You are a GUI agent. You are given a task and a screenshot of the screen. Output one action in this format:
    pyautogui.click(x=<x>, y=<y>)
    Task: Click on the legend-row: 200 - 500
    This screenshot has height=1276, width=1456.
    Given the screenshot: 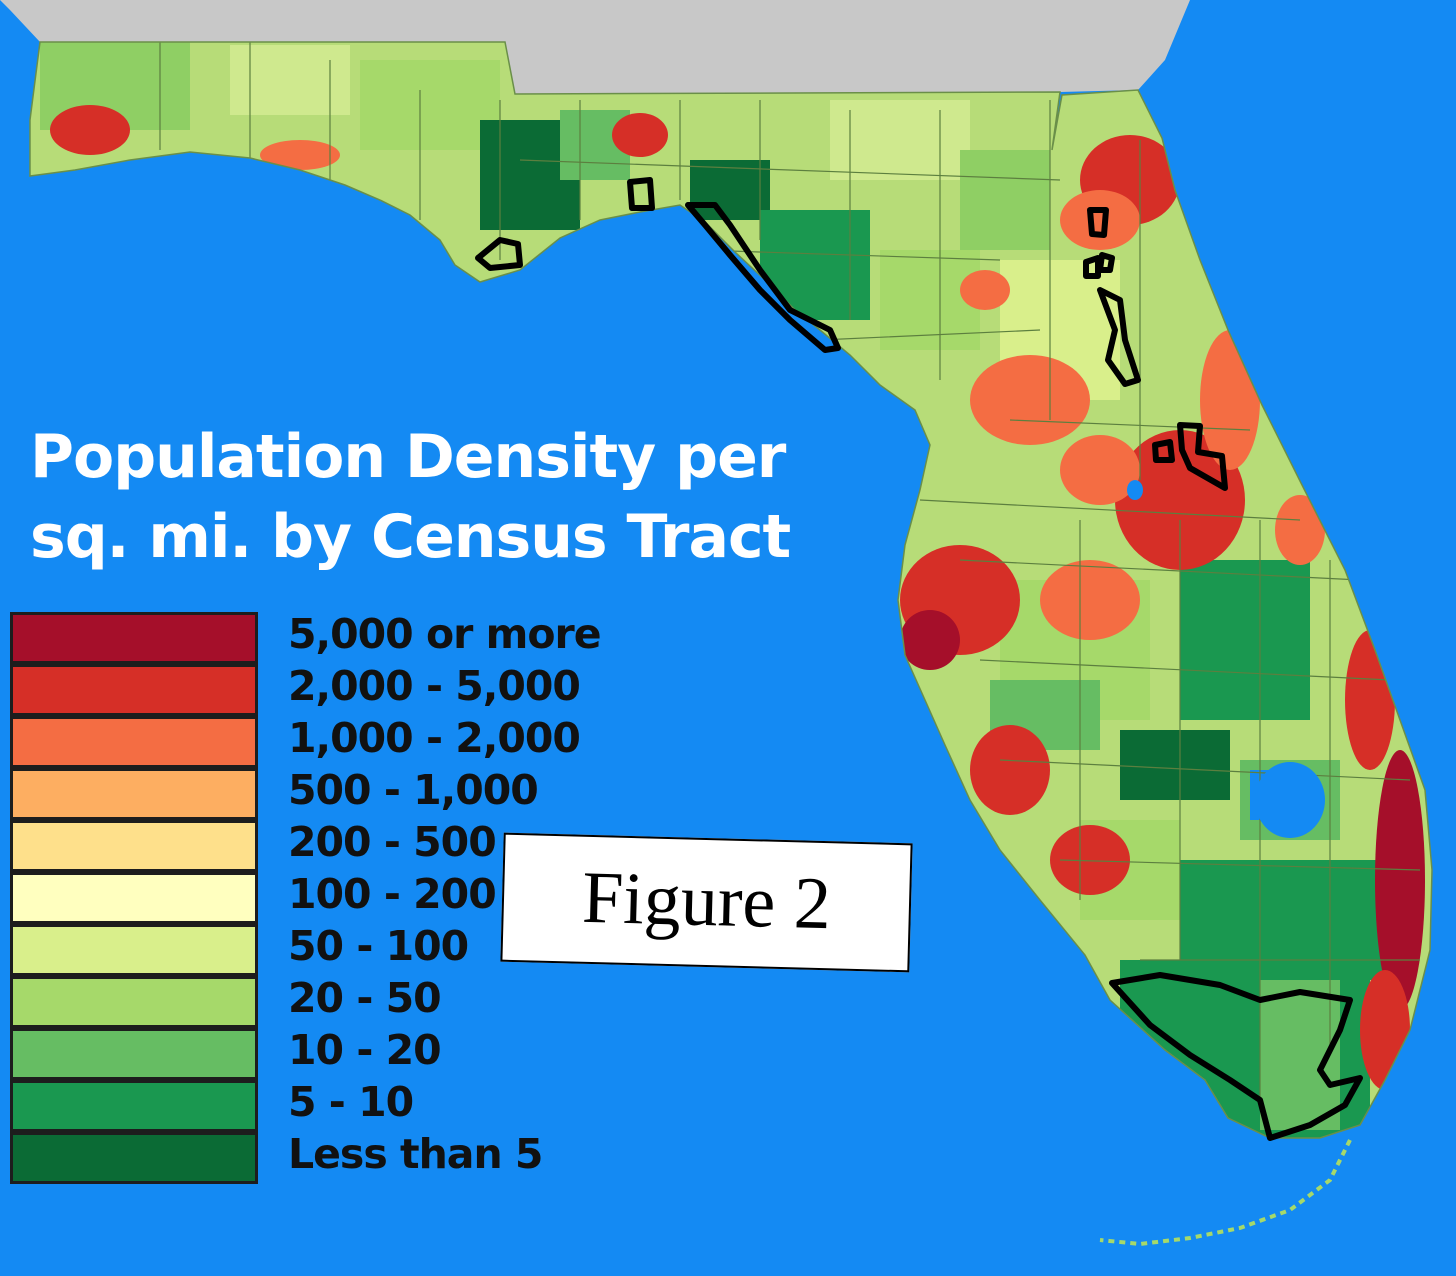 What is the action you would take?
    pyautogui.click(x=290, y=846)
    